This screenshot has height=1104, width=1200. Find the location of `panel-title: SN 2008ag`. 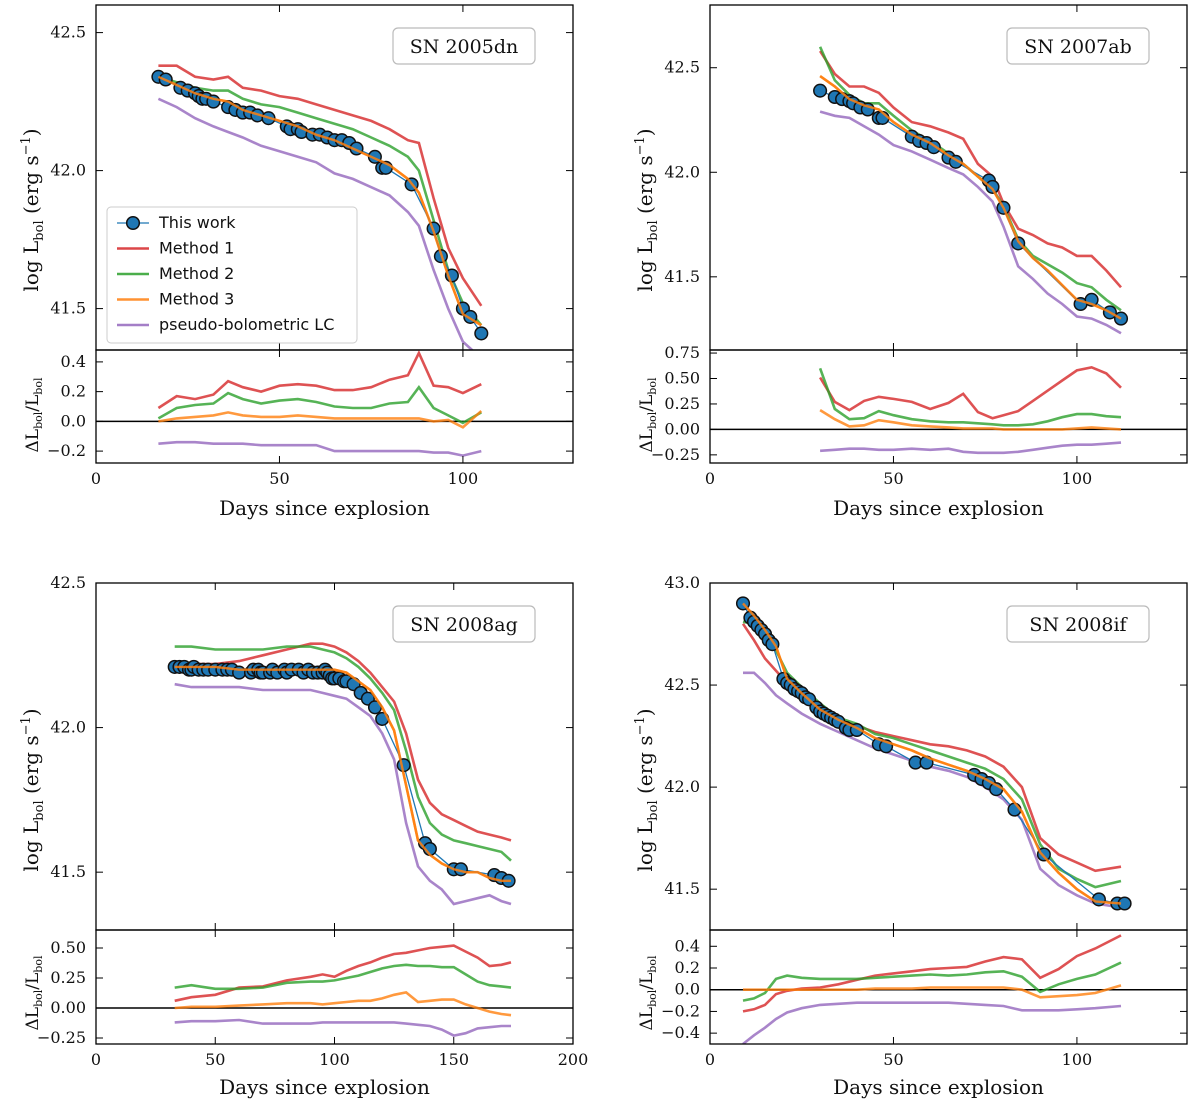

panel-title: SN 2008ag is located at coordinates (464, 625).